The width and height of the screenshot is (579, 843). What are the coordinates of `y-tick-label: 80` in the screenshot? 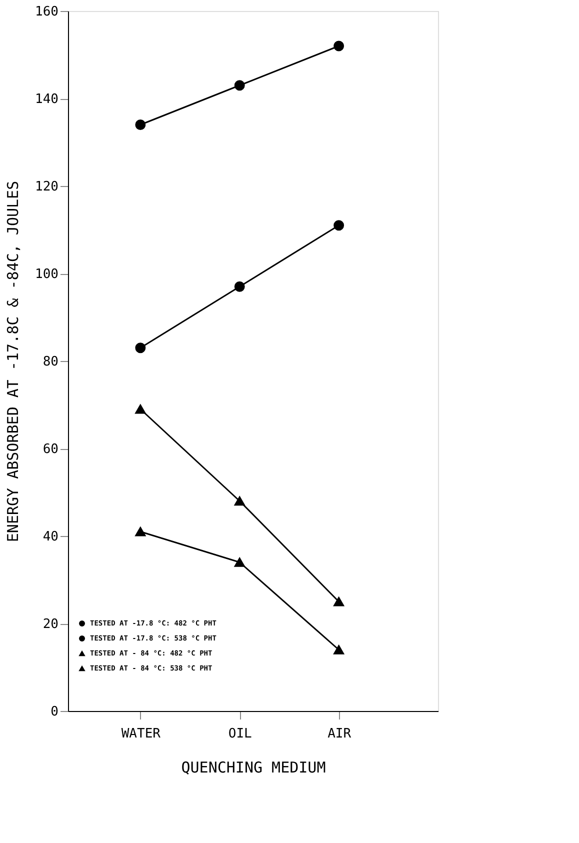 It's located at (50, 362).